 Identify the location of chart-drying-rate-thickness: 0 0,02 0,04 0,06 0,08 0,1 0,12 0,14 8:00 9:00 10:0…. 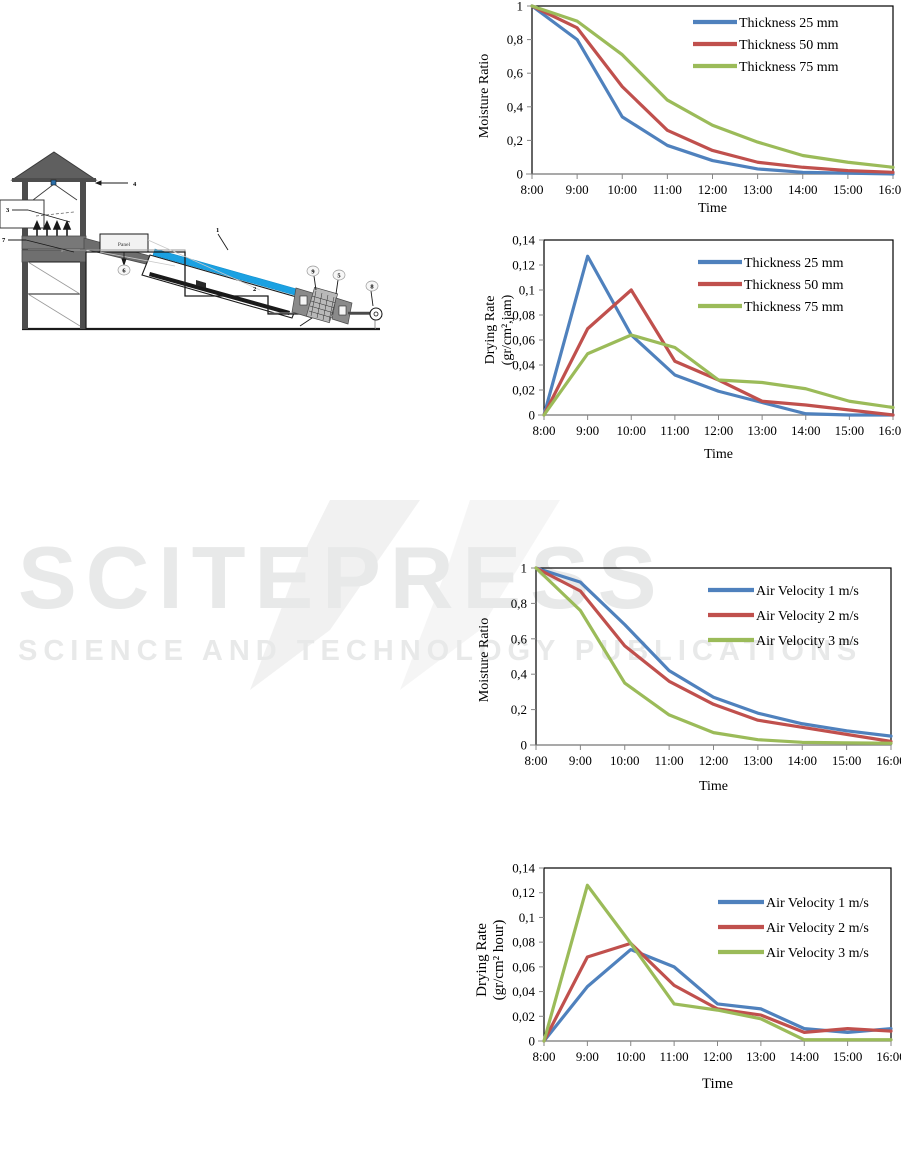
(685, 352).